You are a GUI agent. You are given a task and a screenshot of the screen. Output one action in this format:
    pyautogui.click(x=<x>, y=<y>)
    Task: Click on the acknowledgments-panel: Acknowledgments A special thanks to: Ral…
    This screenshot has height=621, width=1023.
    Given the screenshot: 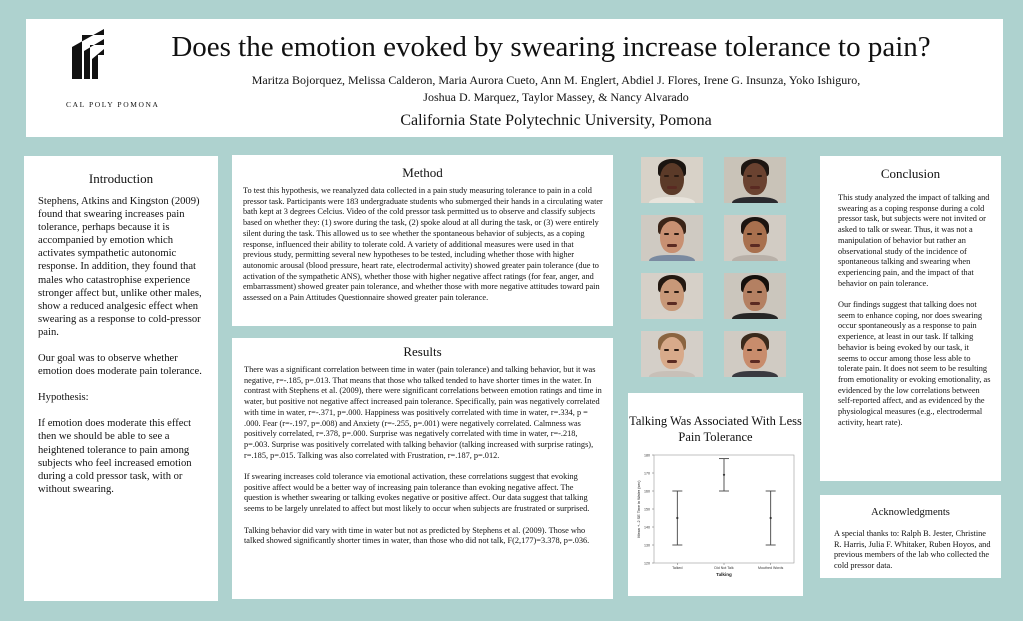 What is the action you would take?
    pyautogui.click(x=910, y=536)
    